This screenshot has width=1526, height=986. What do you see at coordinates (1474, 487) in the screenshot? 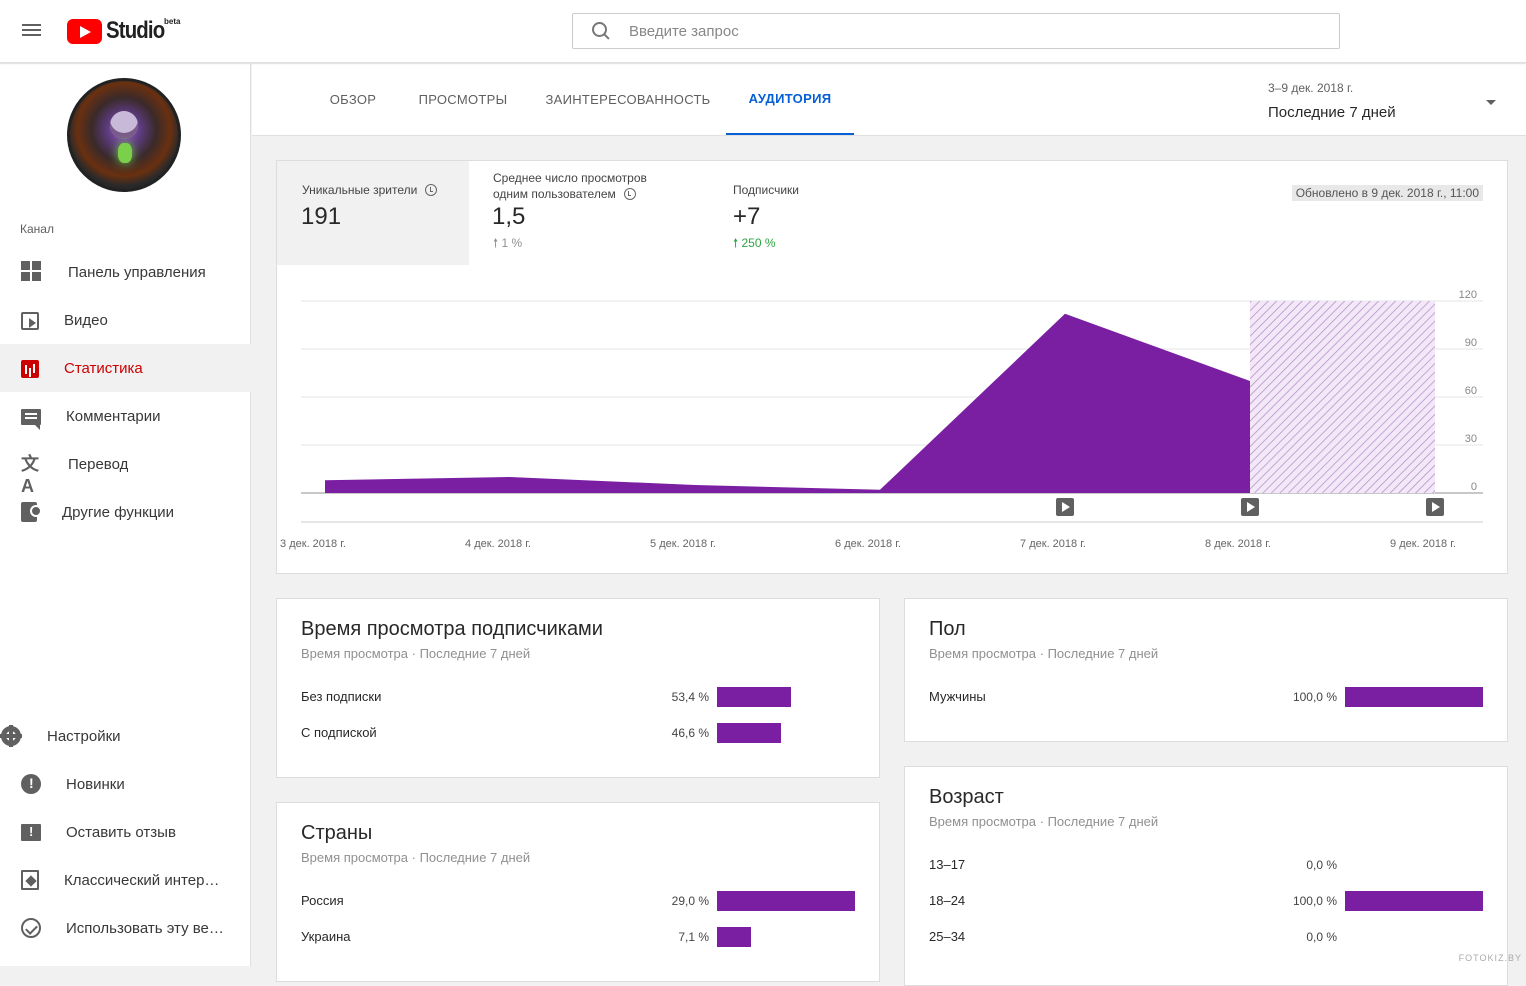
I see `y-tick-label: 0` at bounding box center [1474, 487].